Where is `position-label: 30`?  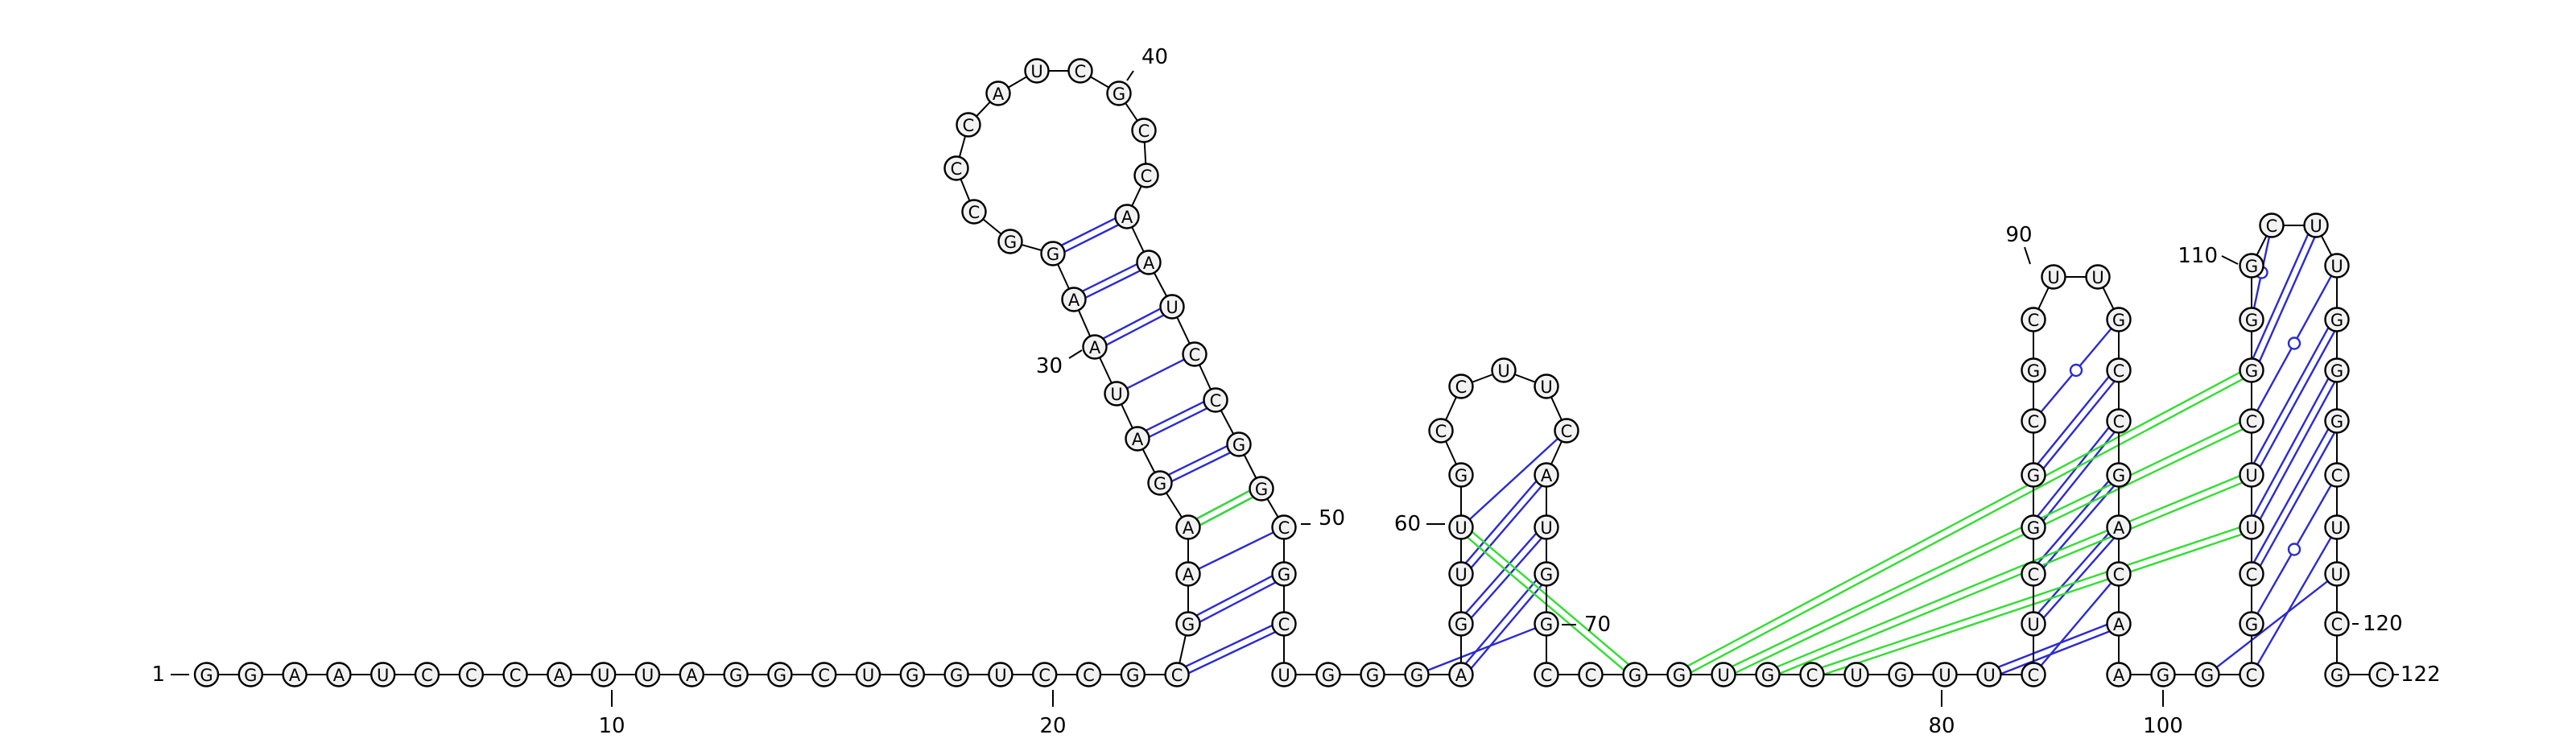 position-label: 30 is located at coordinates (1059, 364).